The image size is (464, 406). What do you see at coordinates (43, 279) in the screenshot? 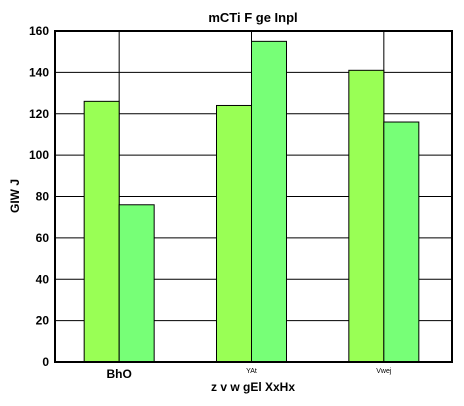
I see `y-tick-label: 40` at bounding box center [43, 279].